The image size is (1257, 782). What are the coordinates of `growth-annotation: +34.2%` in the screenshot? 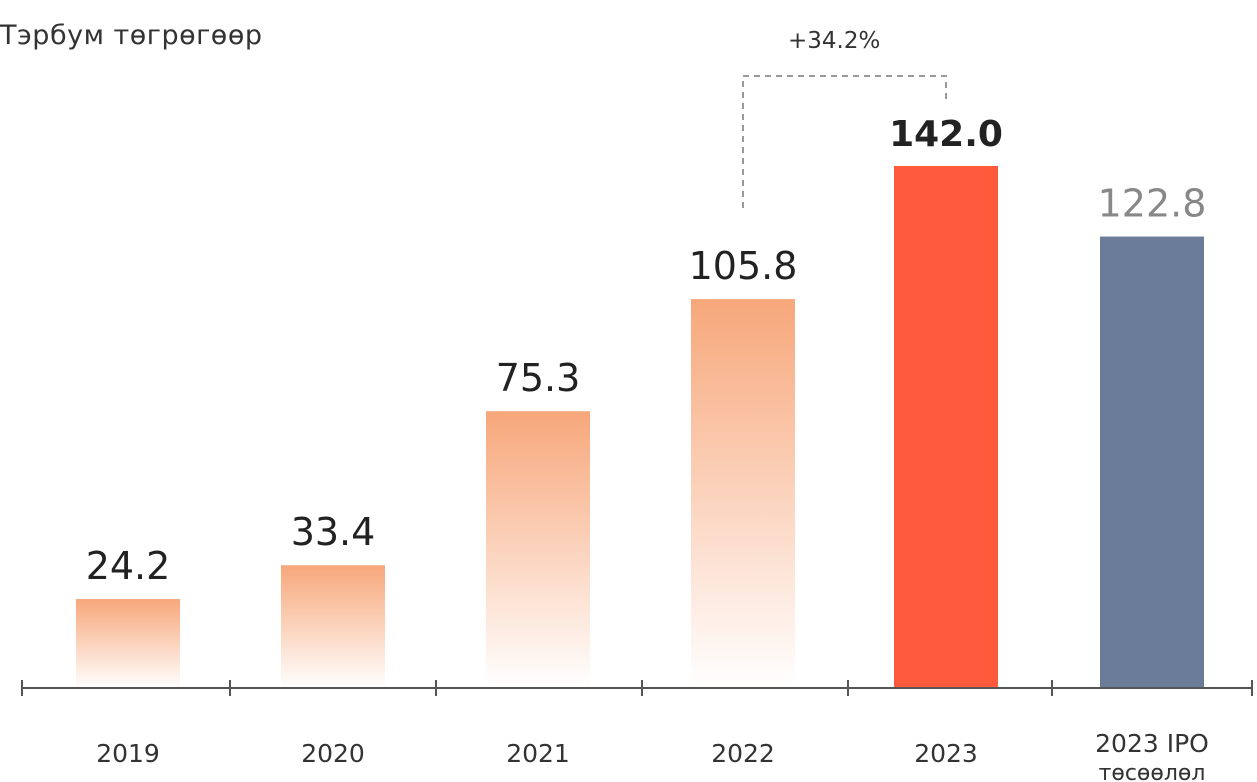 It's located at (834, 41).